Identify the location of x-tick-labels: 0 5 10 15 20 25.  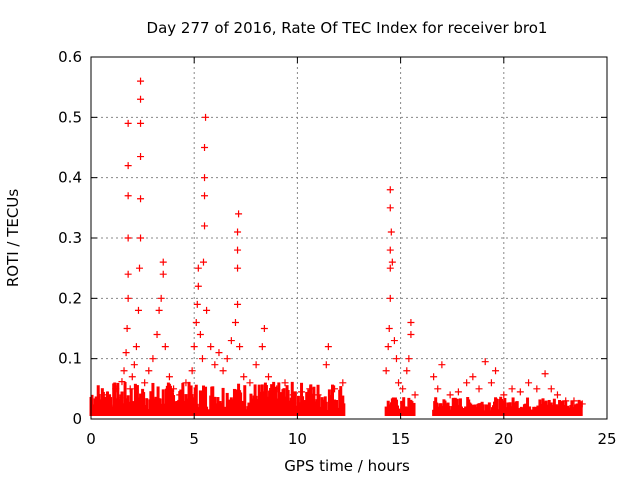
(351, 439).